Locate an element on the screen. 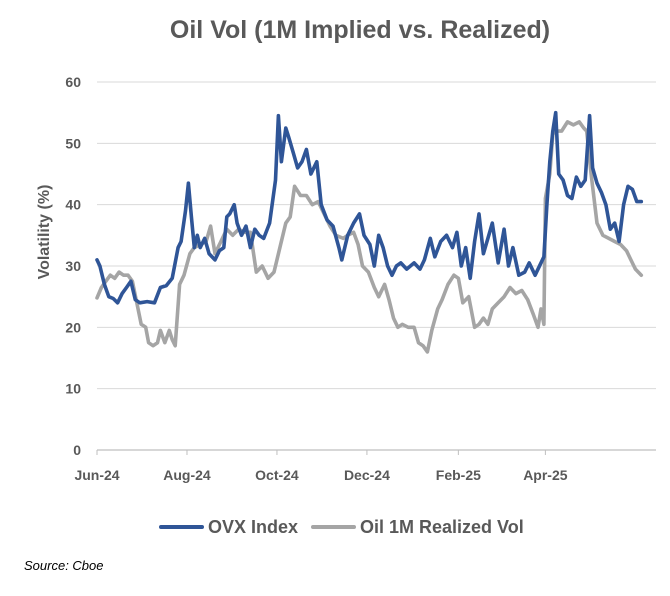 Image resolution: width=670 pixels, height=596 pixels. chart-title: Oil Vol (1M Implied vs. Realized) is located at coordinates (360, 30).